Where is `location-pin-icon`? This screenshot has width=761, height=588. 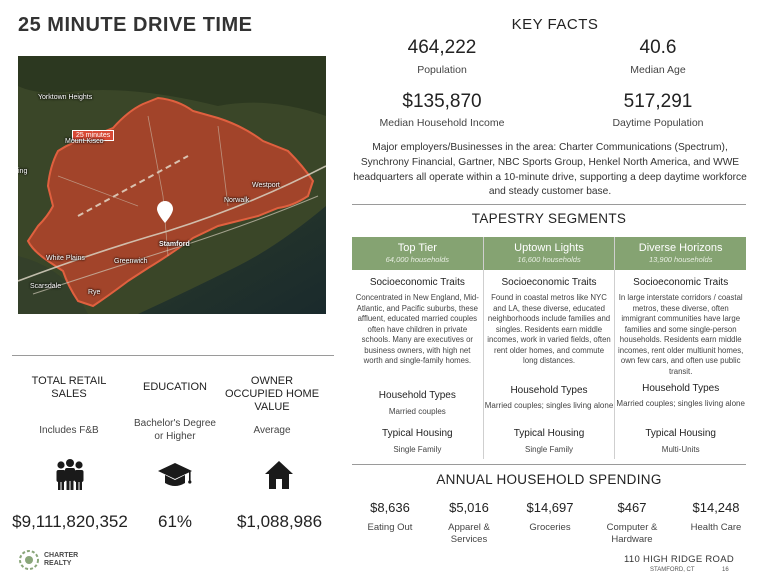
location-pin-icon is located at coordinates (165, 212).